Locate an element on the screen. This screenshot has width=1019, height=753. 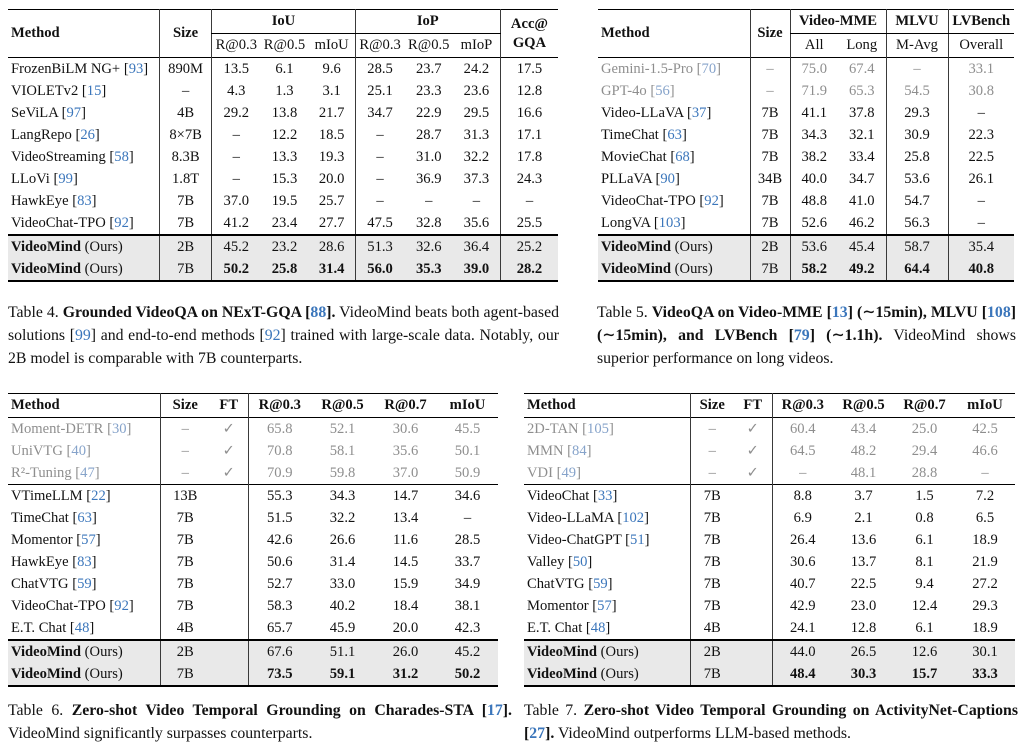
value-cell: 1.5 is located at coordinates (924, 495).